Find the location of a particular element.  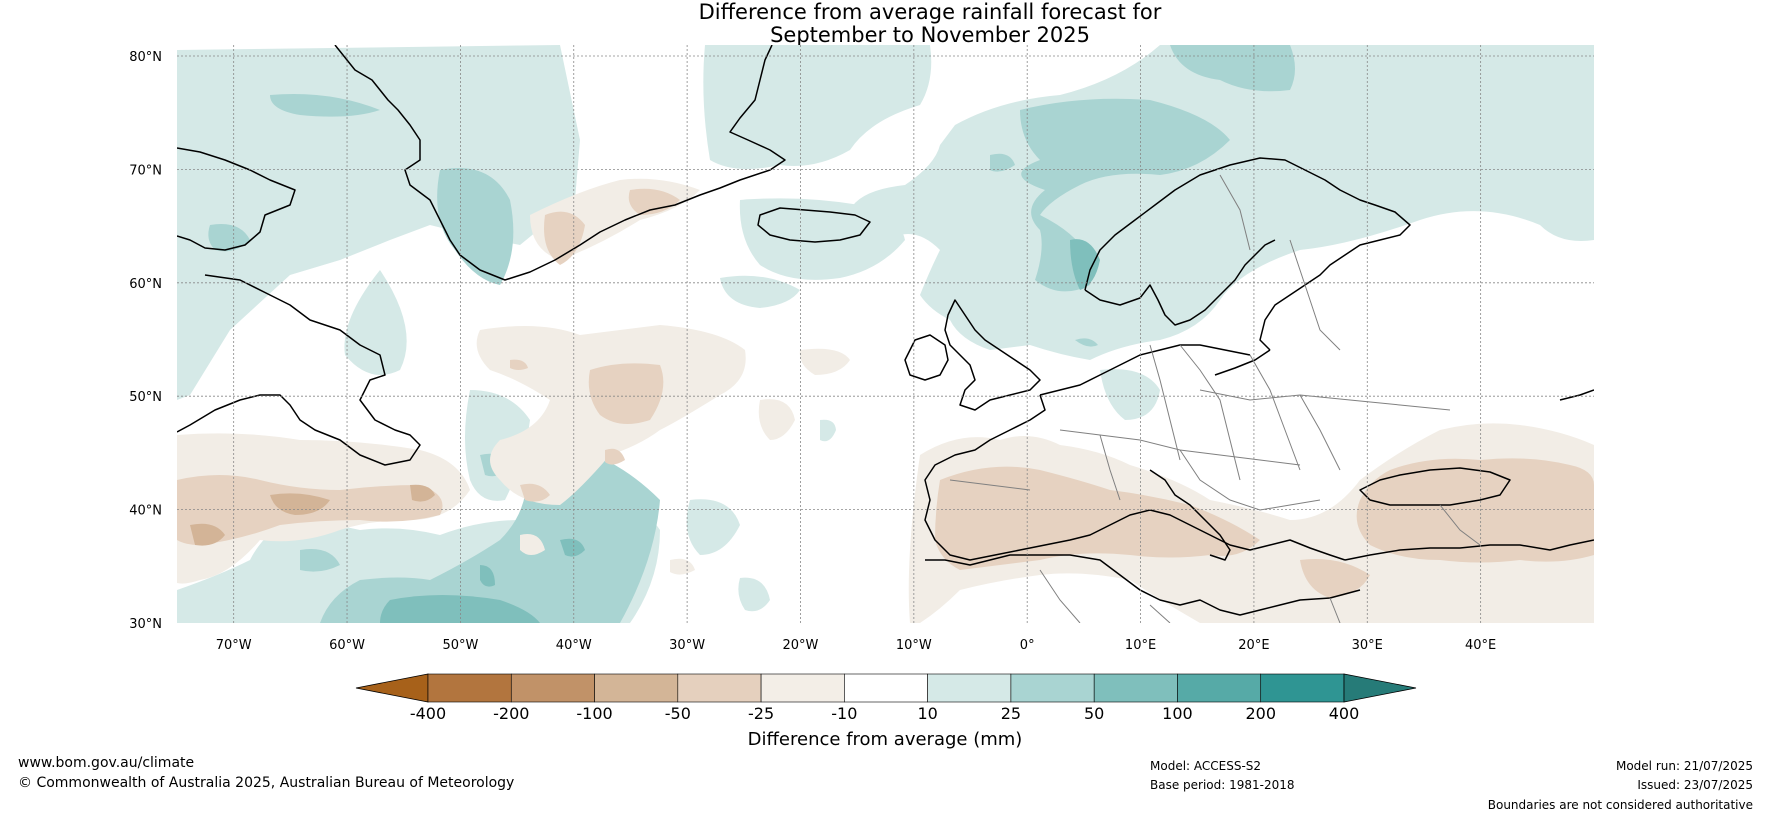

website-text: www.bom.gov.au/climate is located at coordinates (106, 763).